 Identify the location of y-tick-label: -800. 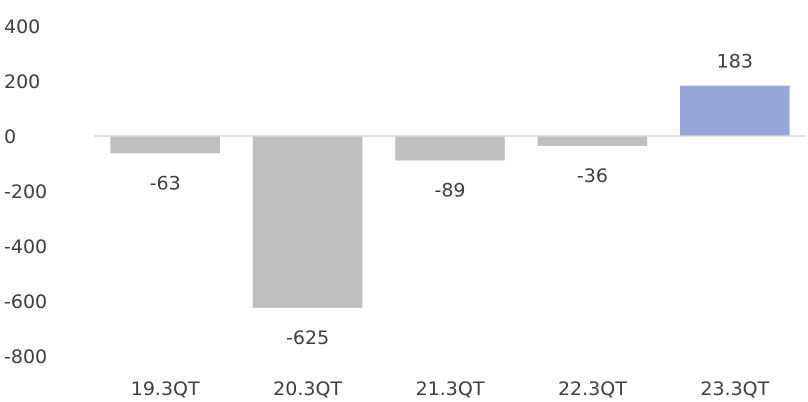
(25, 357).